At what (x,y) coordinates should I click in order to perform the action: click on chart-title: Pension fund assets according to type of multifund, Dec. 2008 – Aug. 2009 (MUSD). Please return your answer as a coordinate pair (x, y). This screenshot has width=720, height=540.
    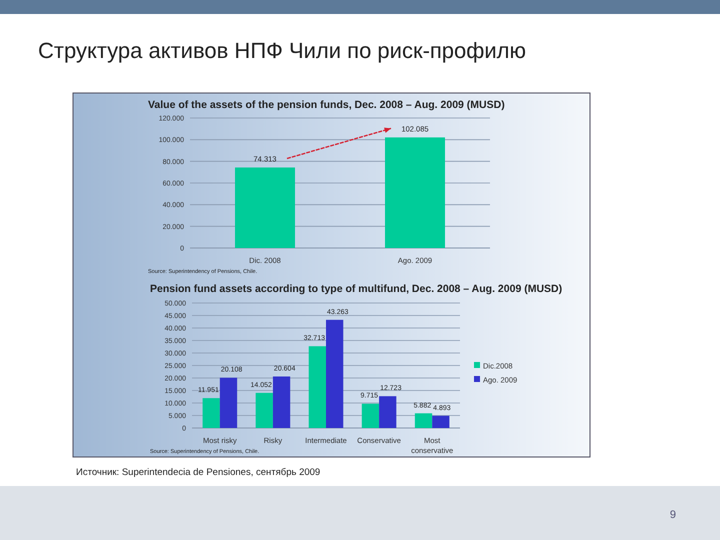
    Looking at the image, I should click on (356, 289).